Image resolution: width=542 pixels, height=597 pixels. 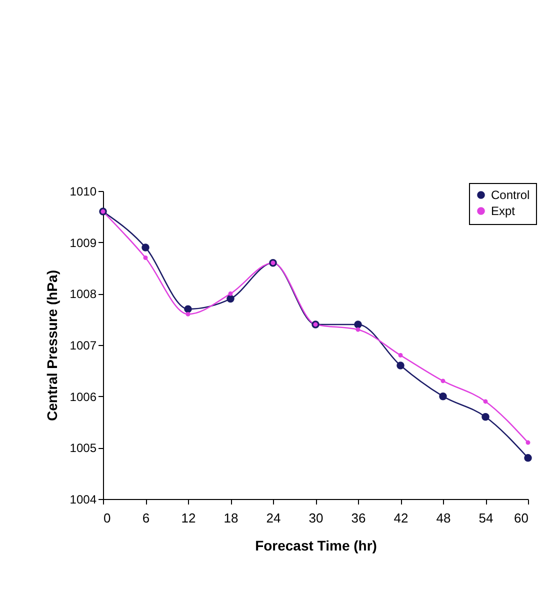 I want to click on y-tick-label: 1004, so click(x=83, y=499).